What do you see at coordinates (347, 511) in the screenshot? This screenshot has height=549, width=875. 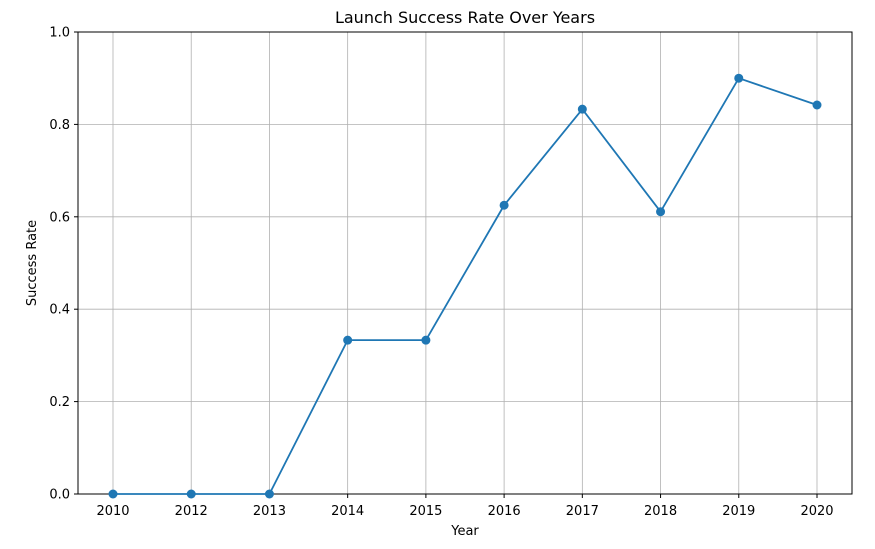 I see `x-tick-label: 2014` at bounding box center [347, 511].